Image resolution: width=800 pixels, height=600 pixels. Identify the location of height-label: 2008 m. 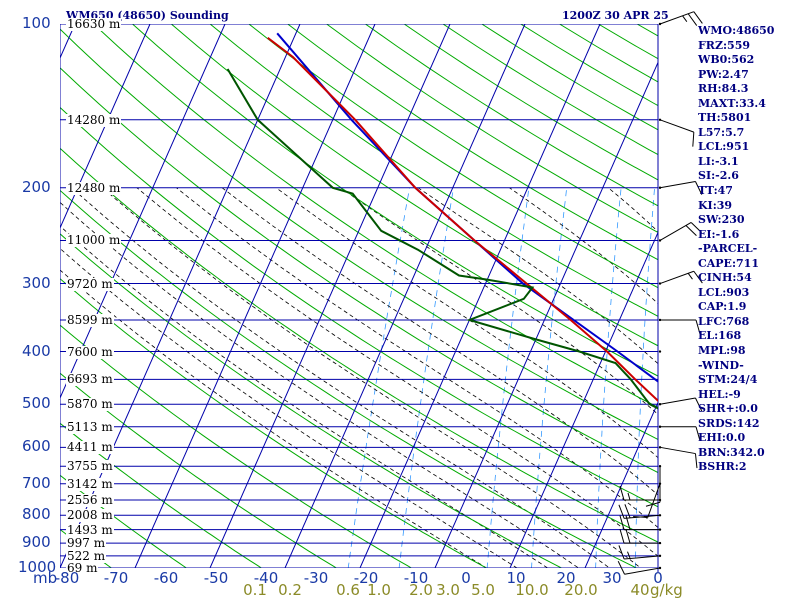
(90, 515).